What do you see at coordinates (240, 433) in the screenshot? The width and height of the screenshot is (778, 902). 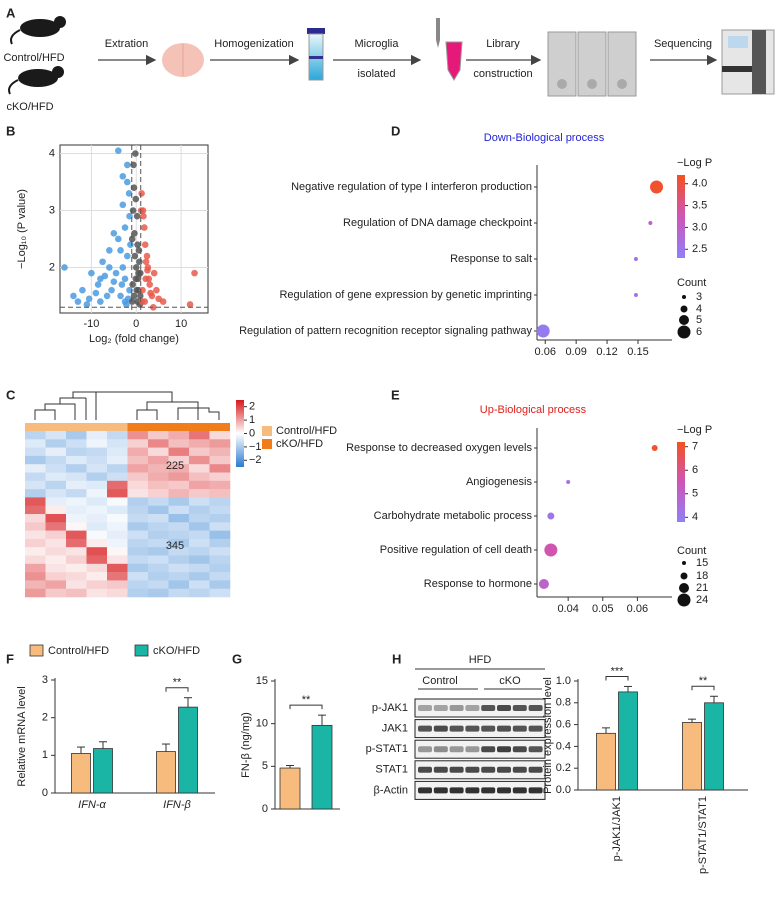 I see `colorbar` at bounding box center [240, 433].